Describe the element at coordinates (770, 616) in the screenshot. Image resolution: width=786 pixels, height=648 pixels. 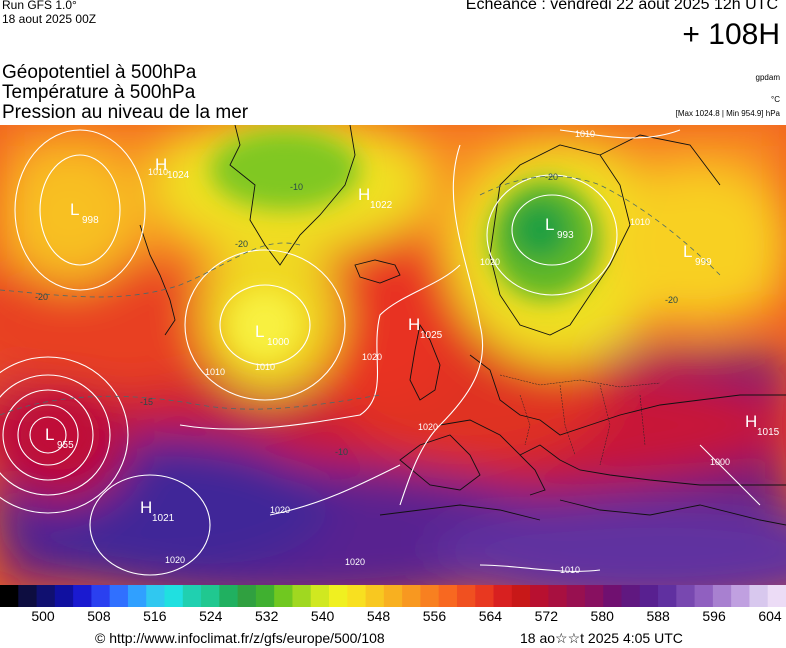
I see `colorbar-tick-label: 604` at that location.